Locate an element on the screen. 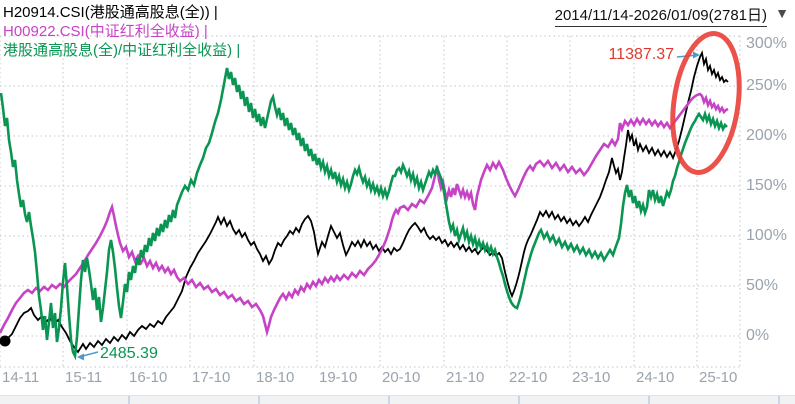  x-tick-label: 18-10 is located at coordinates (275, 377).